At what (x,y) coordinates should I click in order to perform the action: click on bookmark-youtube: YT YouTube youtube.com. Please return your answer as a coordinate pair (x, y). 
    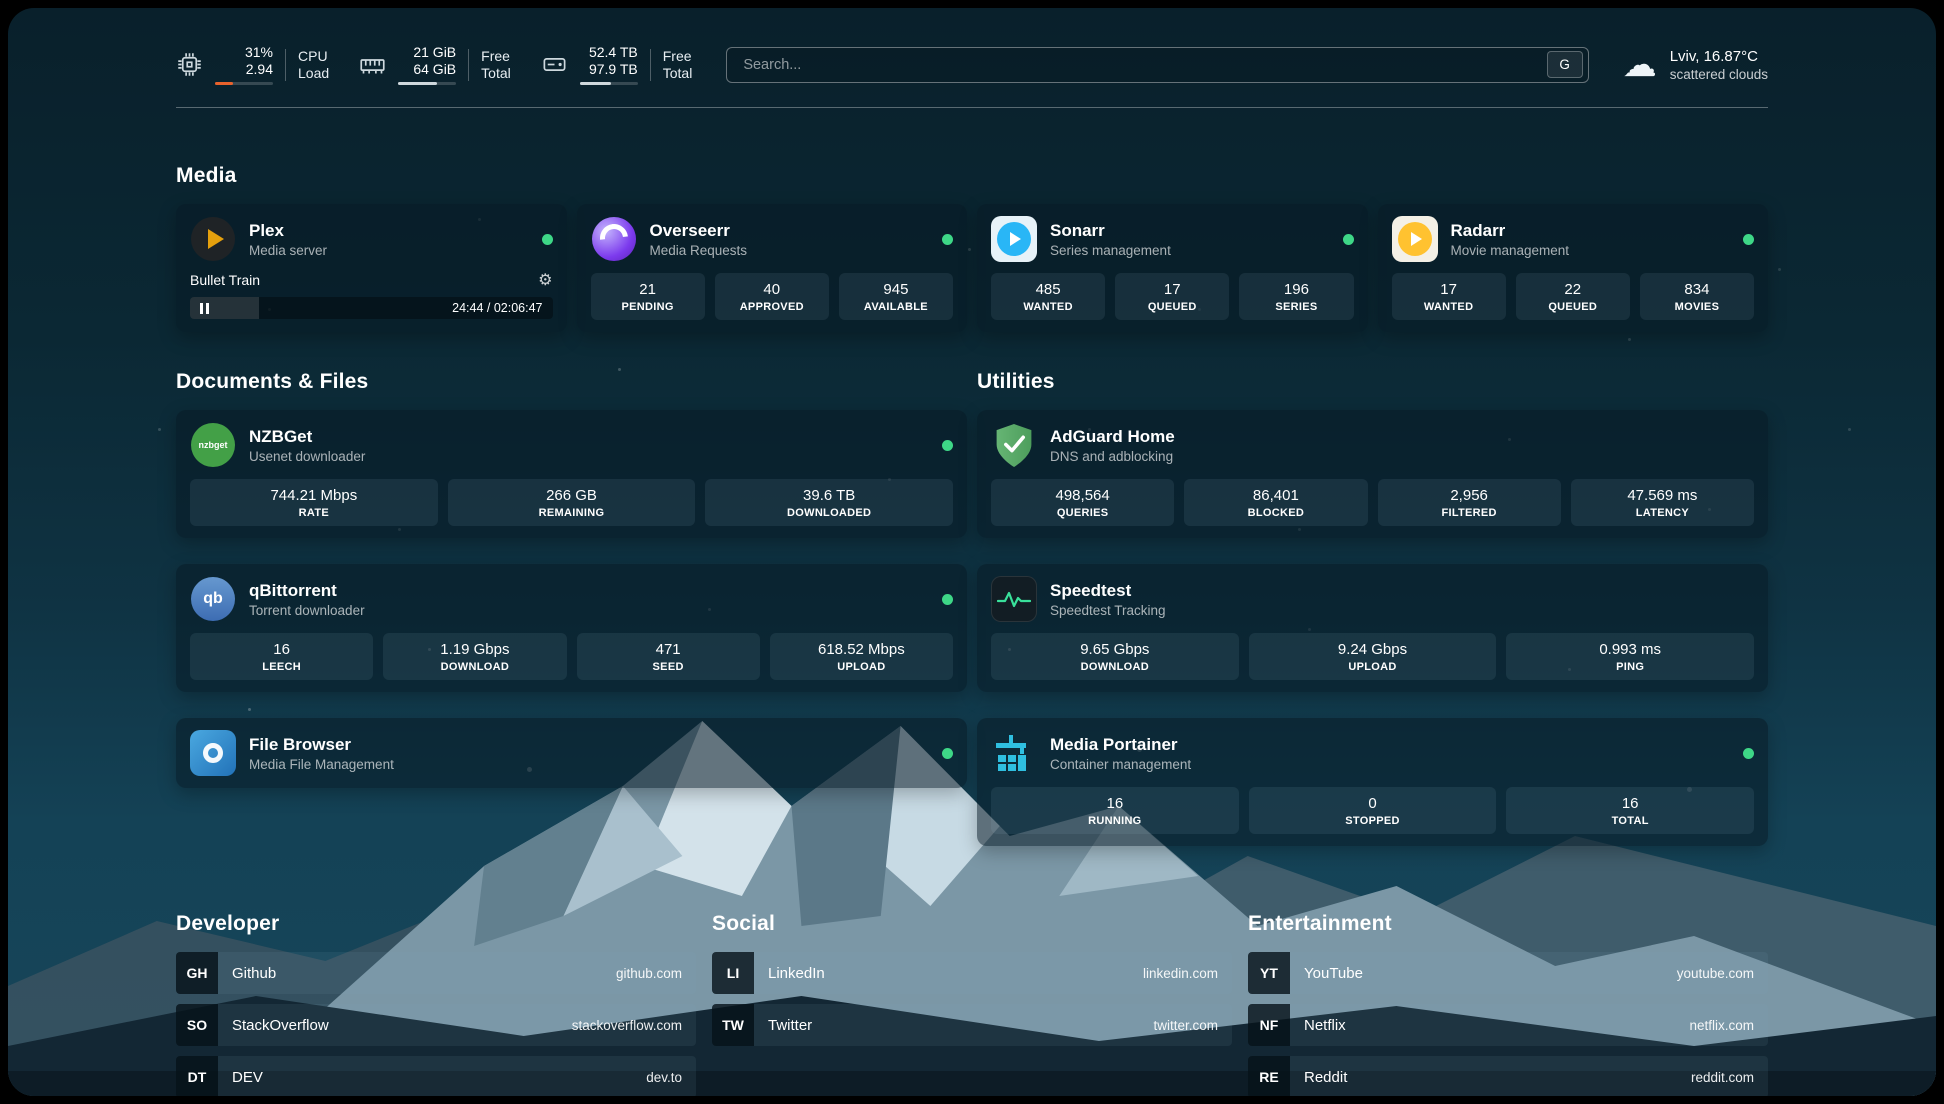
    Looking at the image, I should click on (1508, 973).